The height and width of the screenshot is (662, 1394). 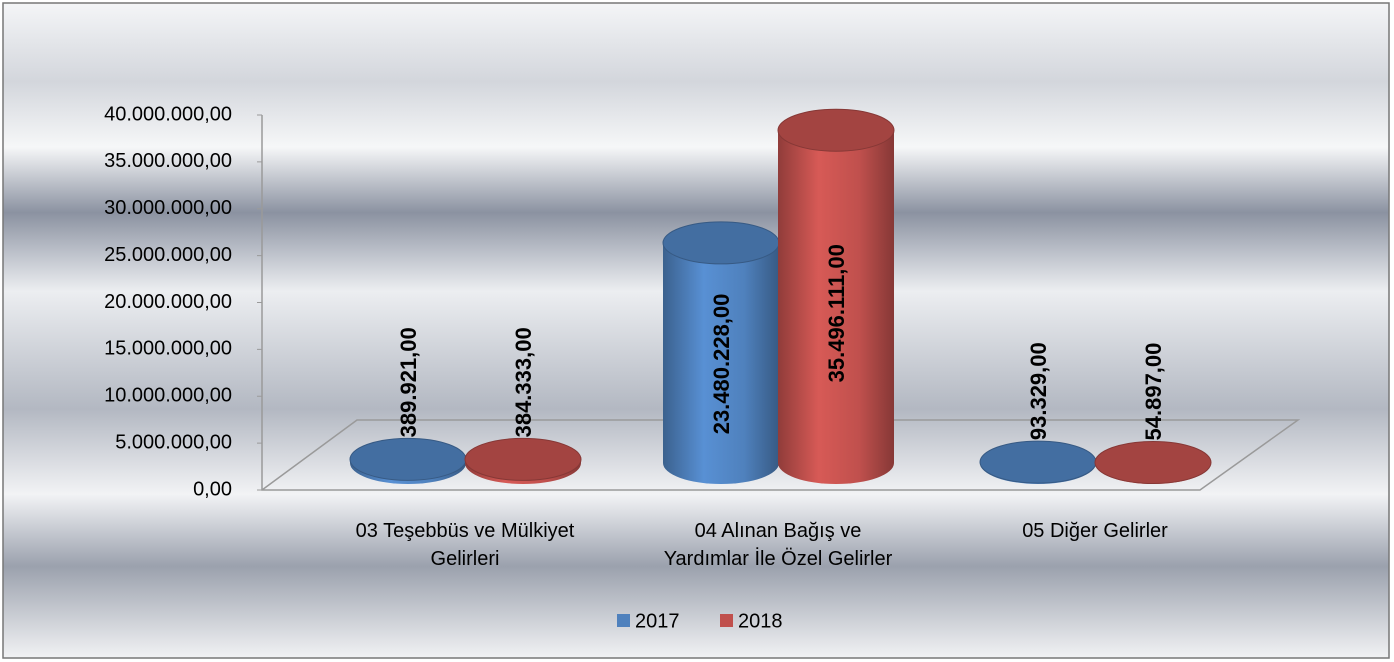 I want to click on y-tick-label: 0,00, so click(x=212, y=489).